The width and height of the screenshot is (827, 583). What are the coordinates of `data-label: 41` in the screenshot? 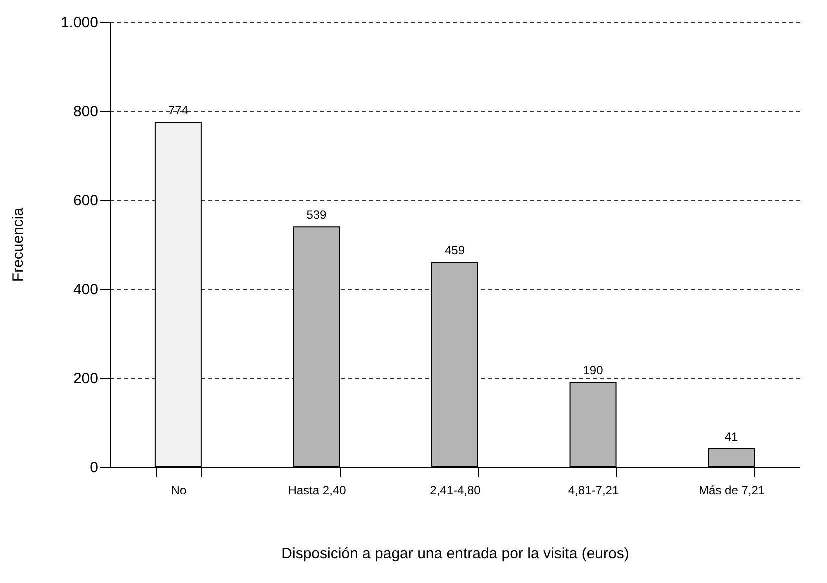 It's located at (731, 437).